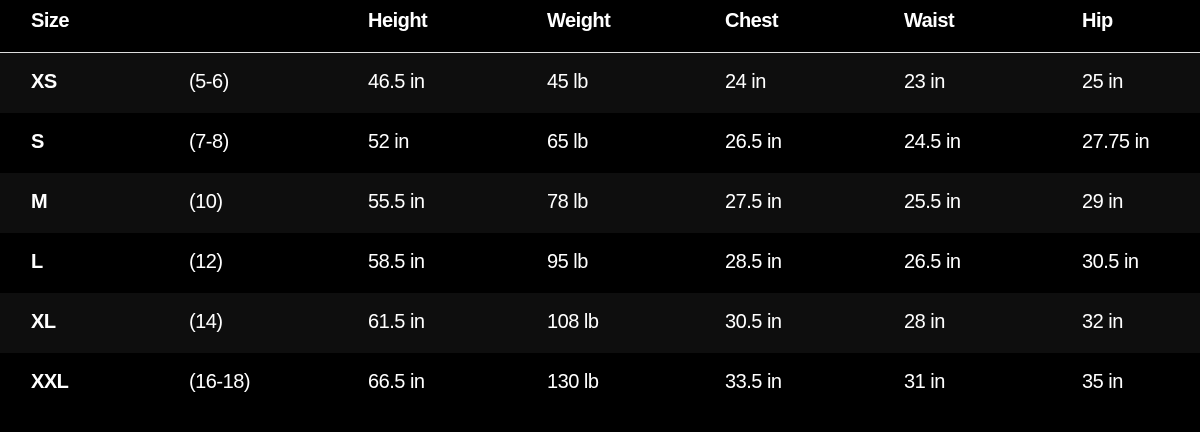  I want to click on cell-chest: 33.5 in, so click(753, 382).